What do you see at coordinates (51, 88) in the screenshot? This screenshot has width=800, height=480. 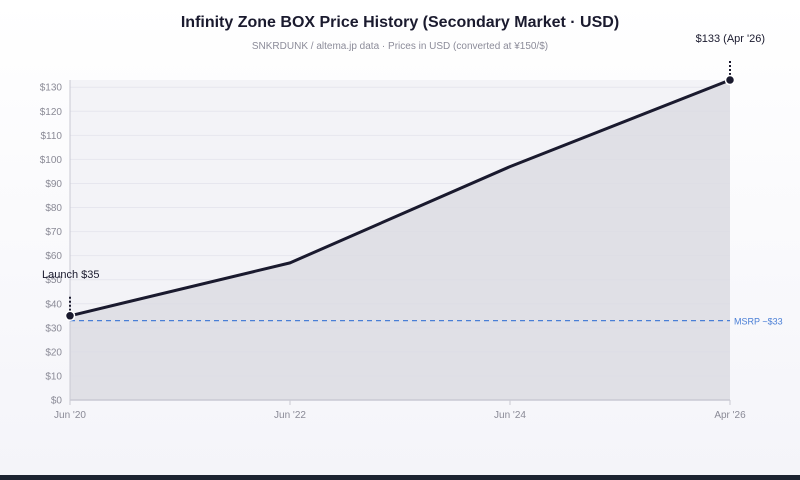 I see `y-tick-label: $130` at bounding box center [51, 88].